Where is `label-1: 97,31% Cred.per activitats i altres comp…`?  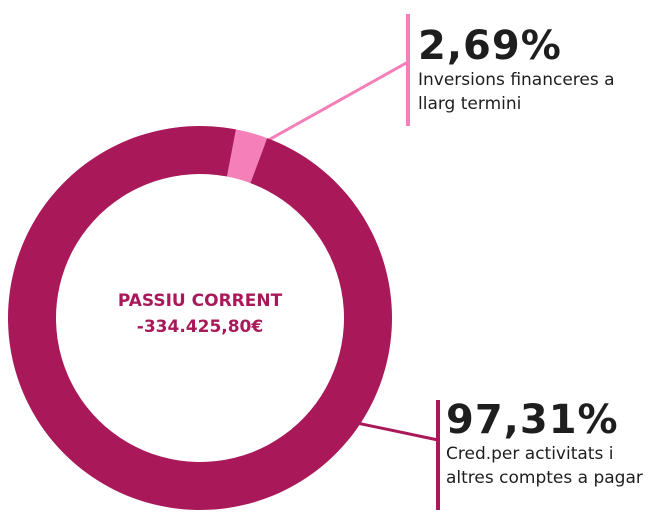
label-1: 97,31% Cred.per activitats i altres comp… is located at coordinates (546, 444).